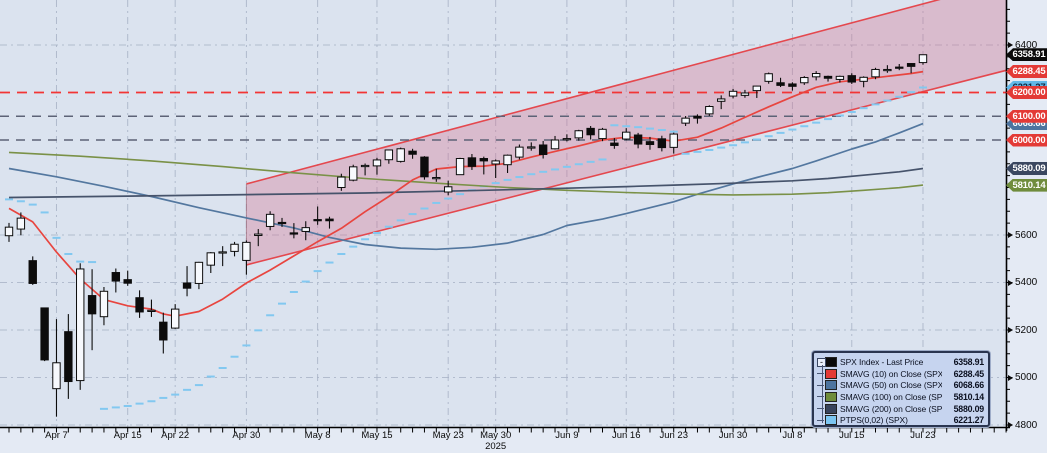  I want to click on price-badge-smavg-200: 5880.09, so click(1026, 168).